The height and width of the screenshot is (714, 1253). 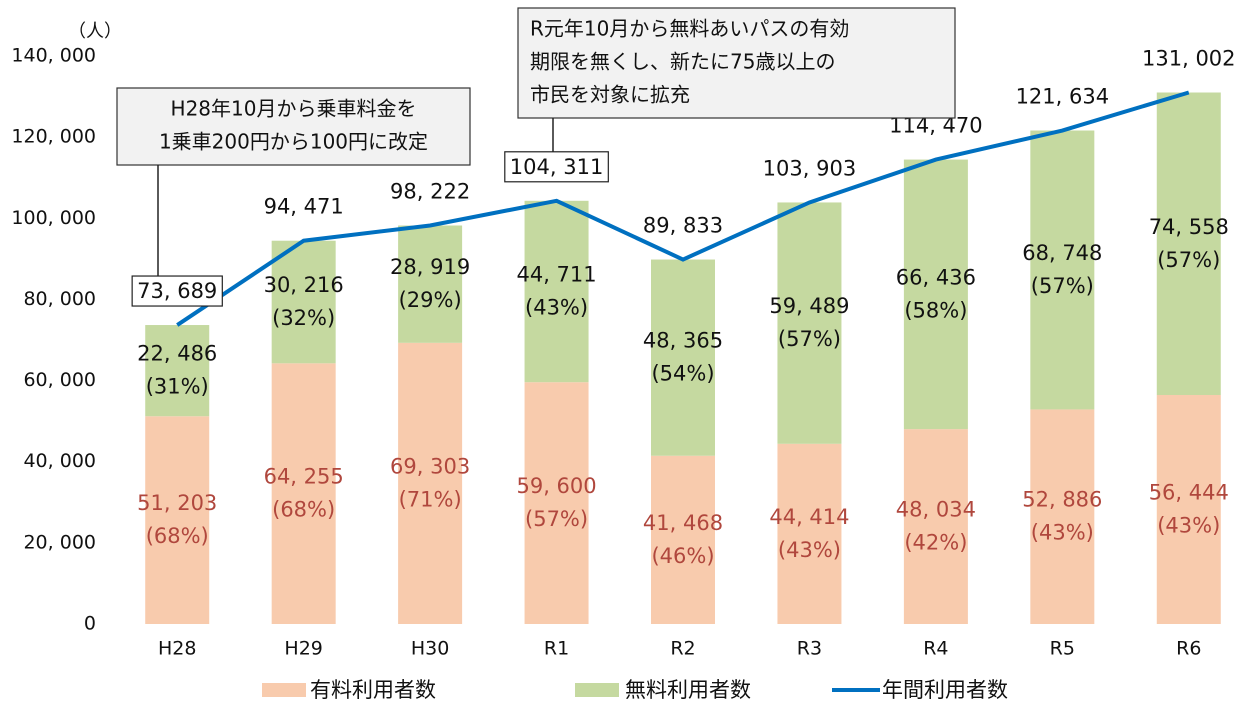 What do you see at coordinates (1062, 253) in the screenshot?
I see `value-label: 68, 748` at bounding box center [1062, 253].